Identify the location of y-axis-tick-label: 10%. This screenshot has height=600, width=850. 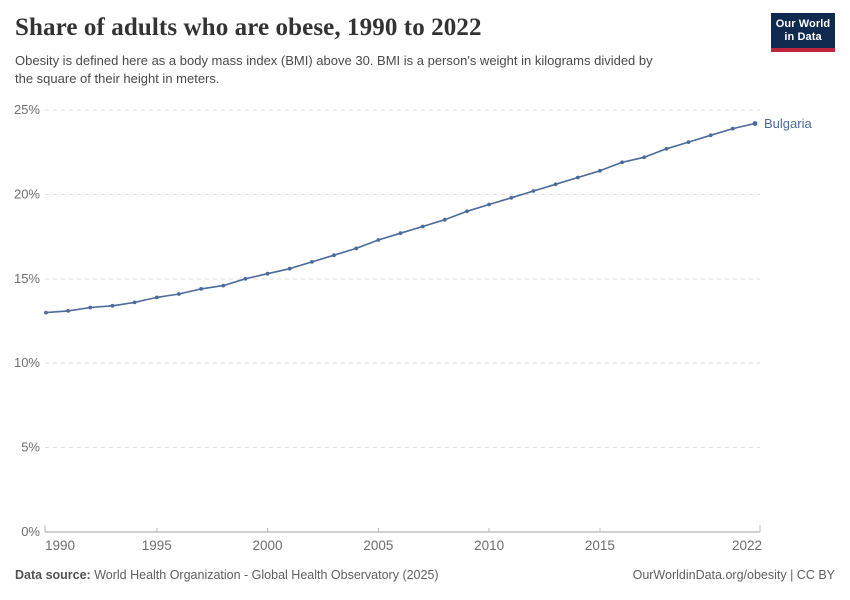
(27, 362).